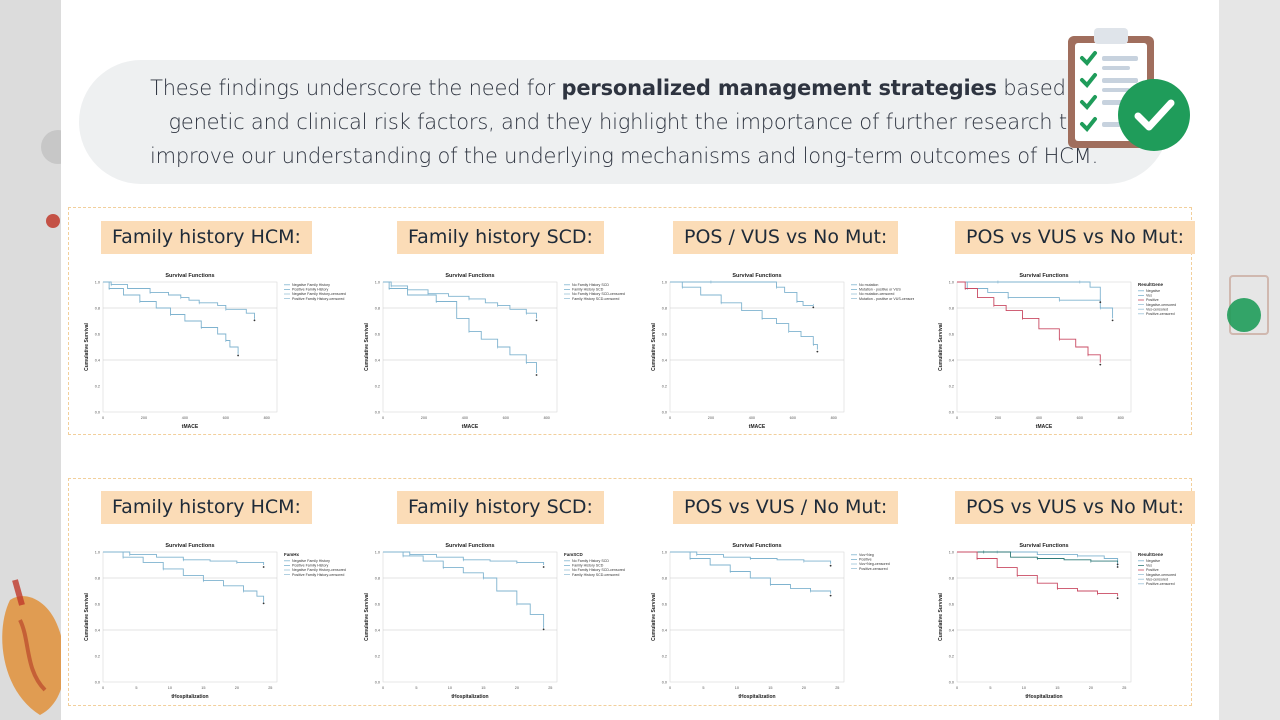  I want to click on y-tick-label: 0.8, so click(664, 579).